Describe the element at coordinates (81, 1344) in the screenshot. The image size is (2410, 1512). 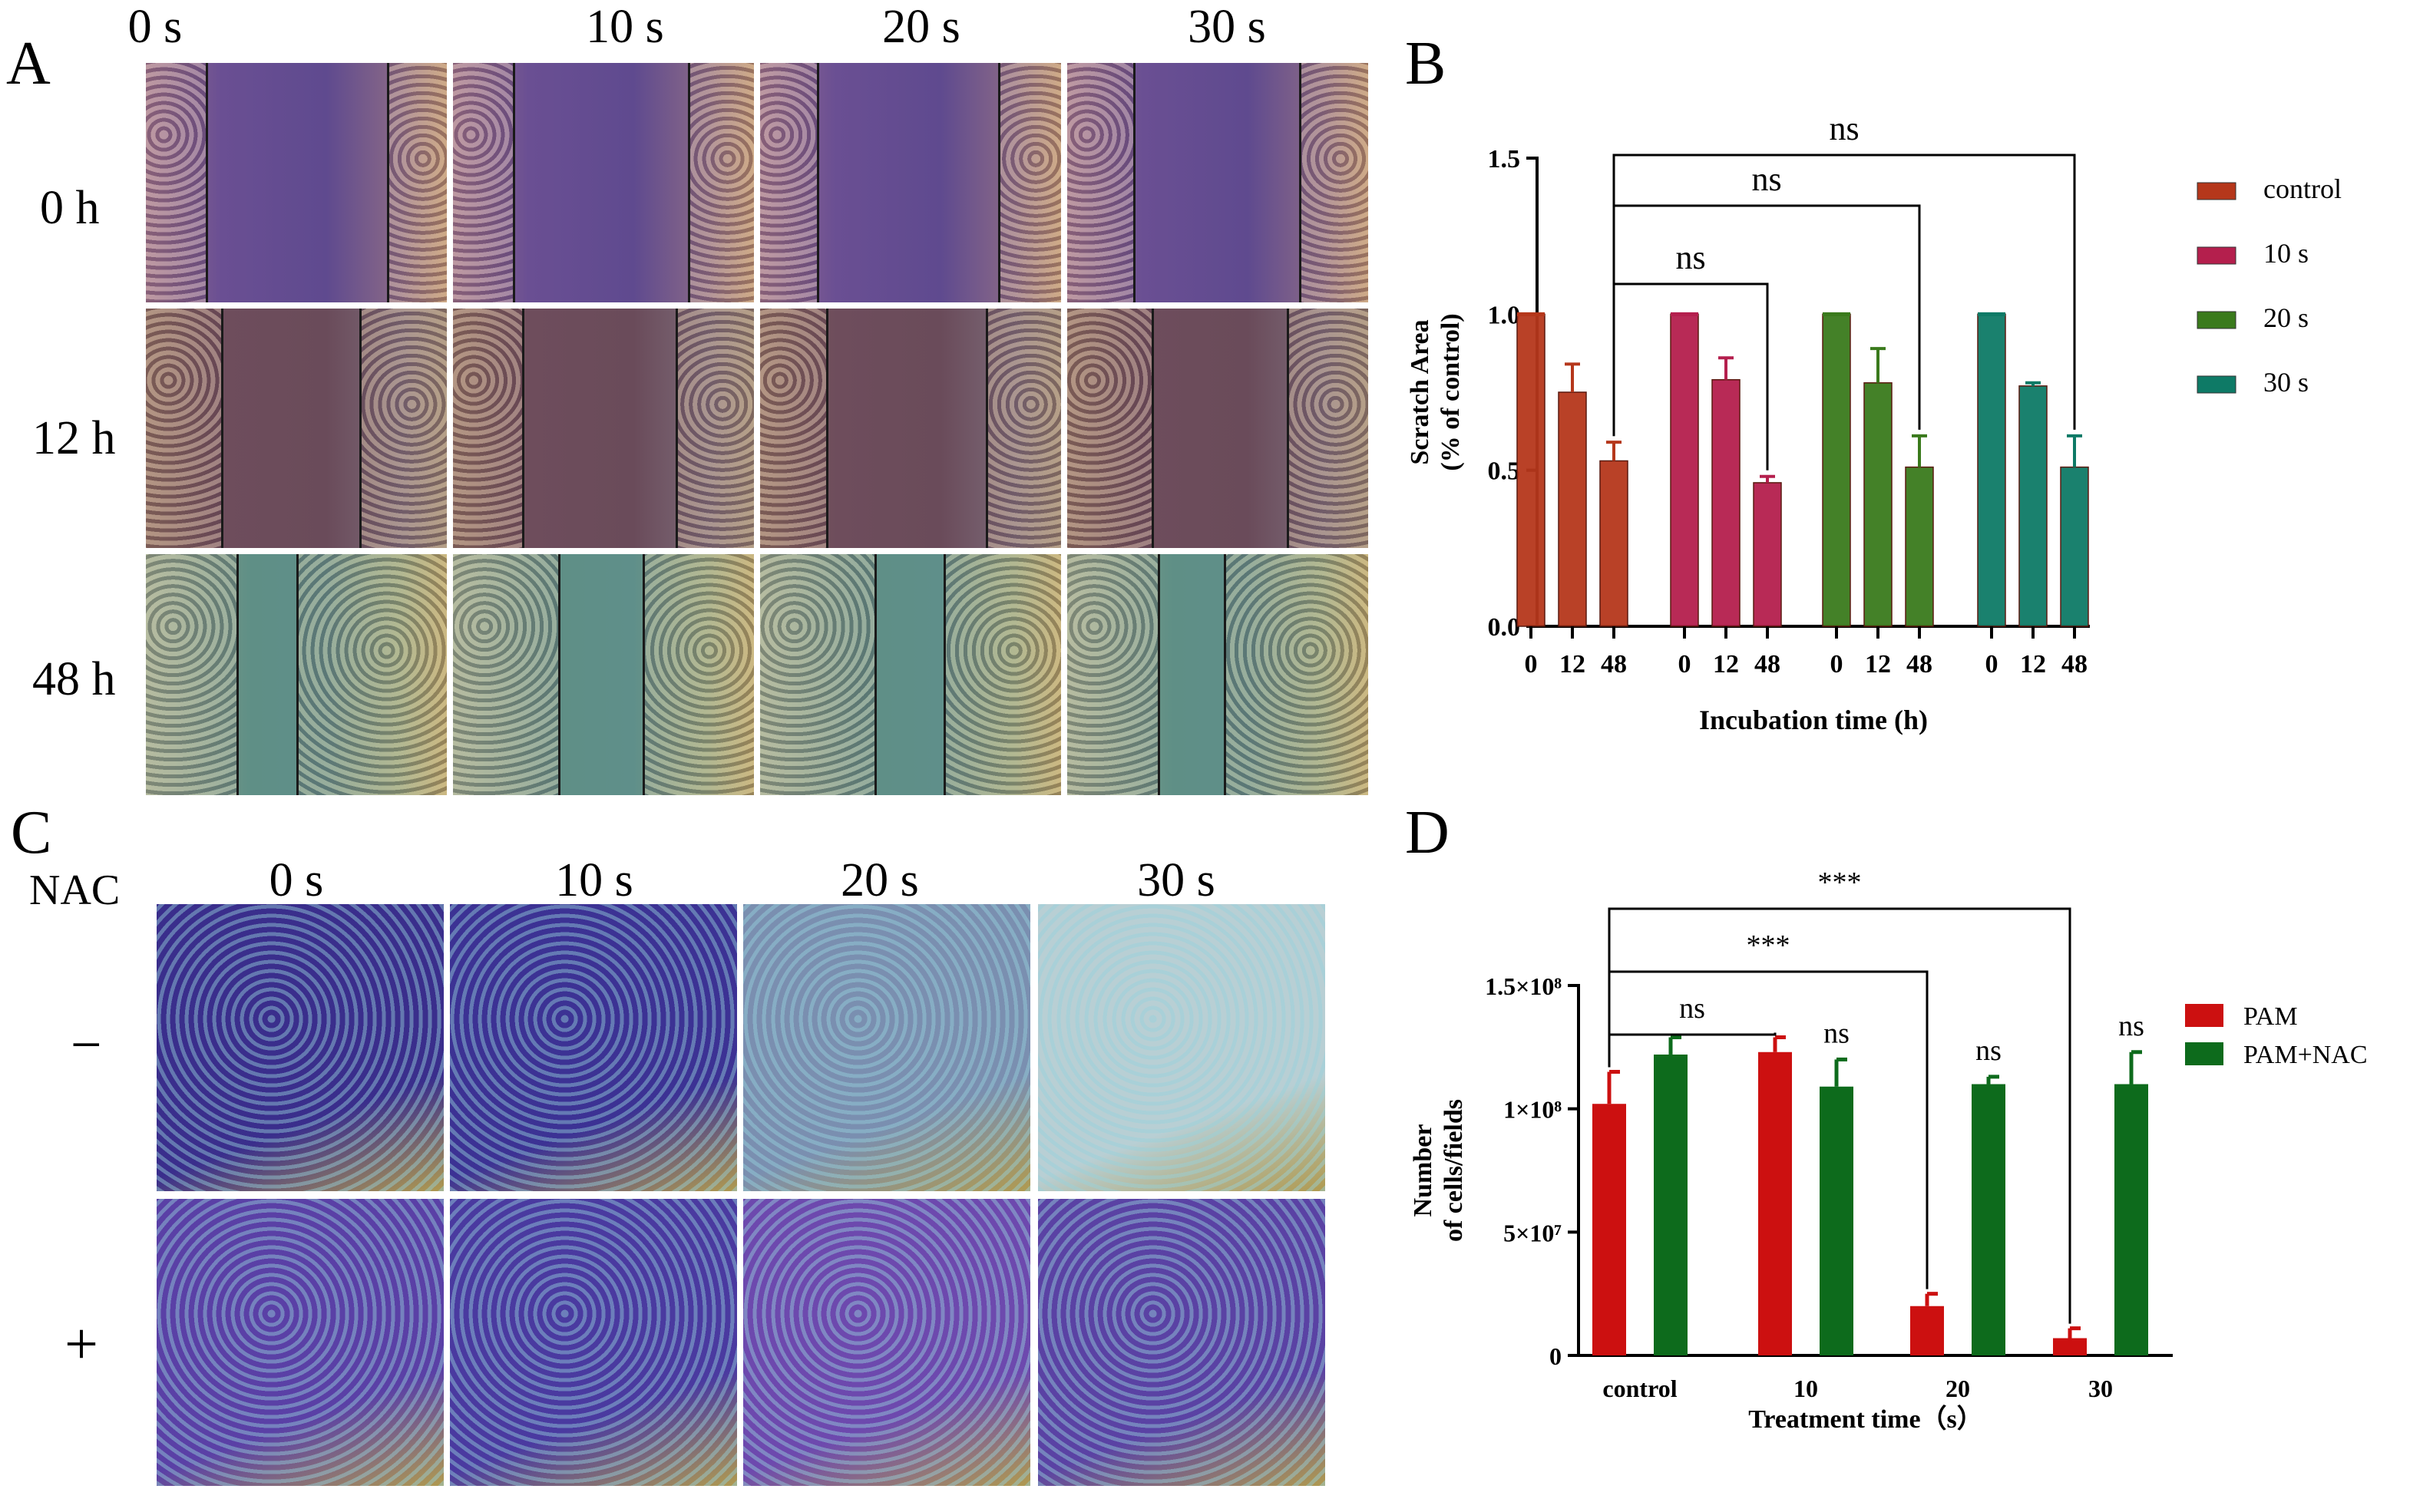
I see `panel-c-row-plus: +` at that location.